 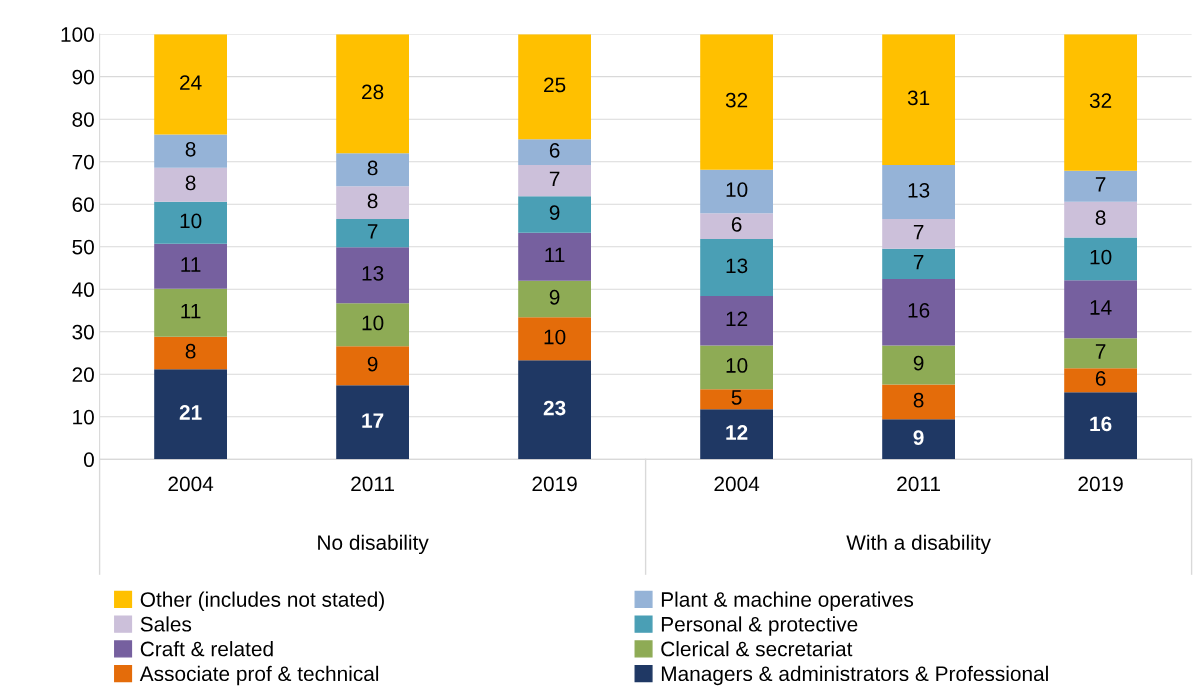 What do you see at coordinates (854, 675) in the screenshot?
I see `legend-label: Managers & administrators & Professional` at bounding box center [854, 675].